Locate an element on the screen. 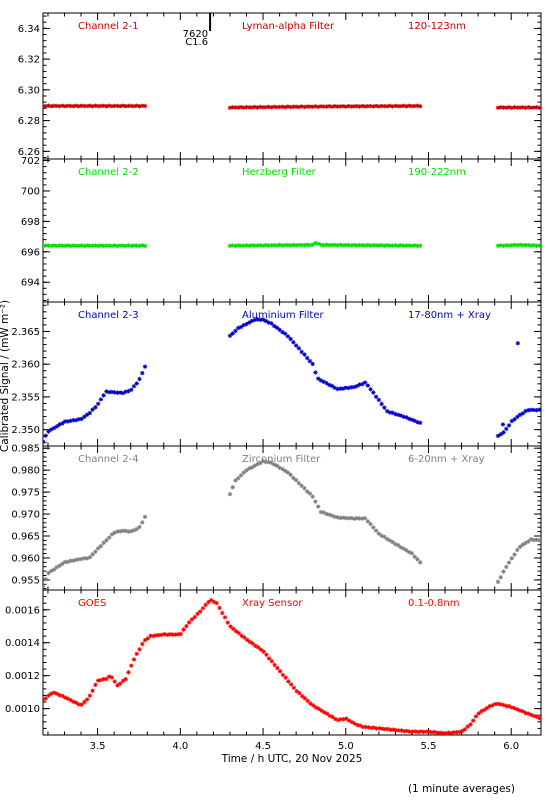 This screenshot has height=800, width=550. y-tick-label: 2.350 is located at coordinates (25, 430).